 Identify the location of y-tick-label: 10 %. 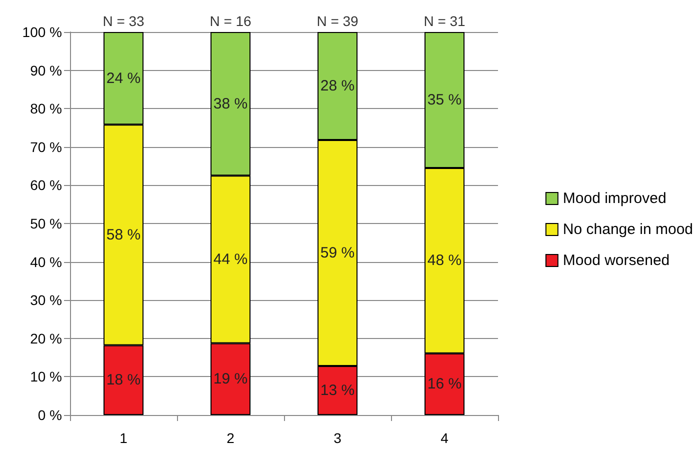
(46, 376).